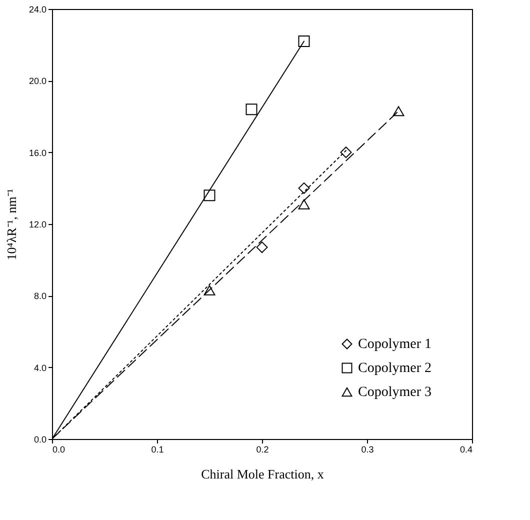 The width and height of the screenshot is (530, 520). What do you see at coordinates (395, 344) in the screenshot?
I see `legend-label: Copolymer 1` at bounding box center [395, 344].